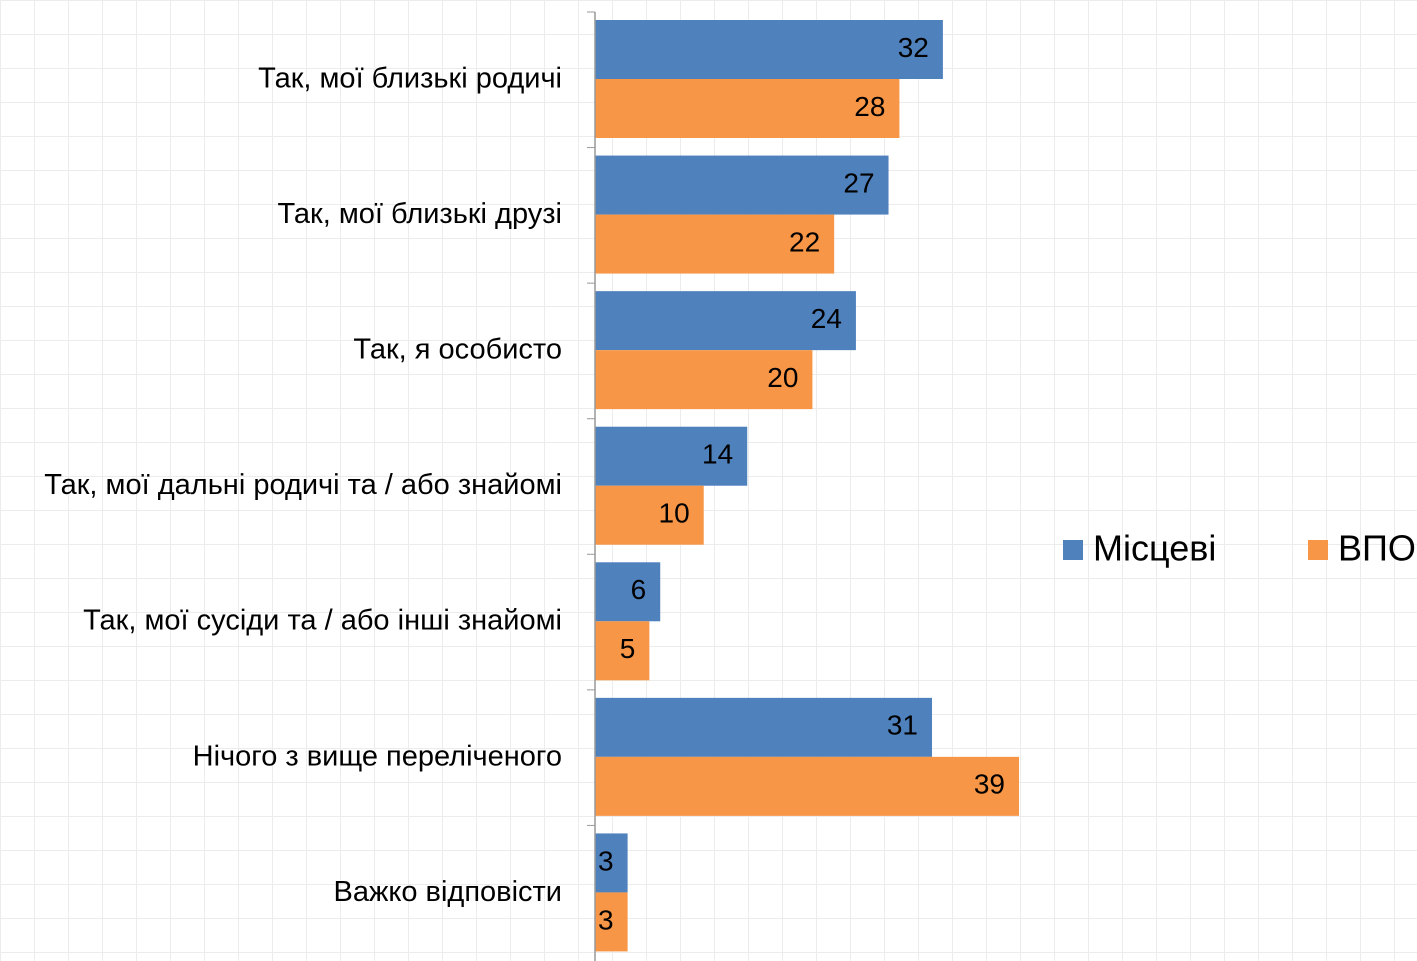 The image size is (1417, 961). I want to click on data-label: 24, so click(826, 318).